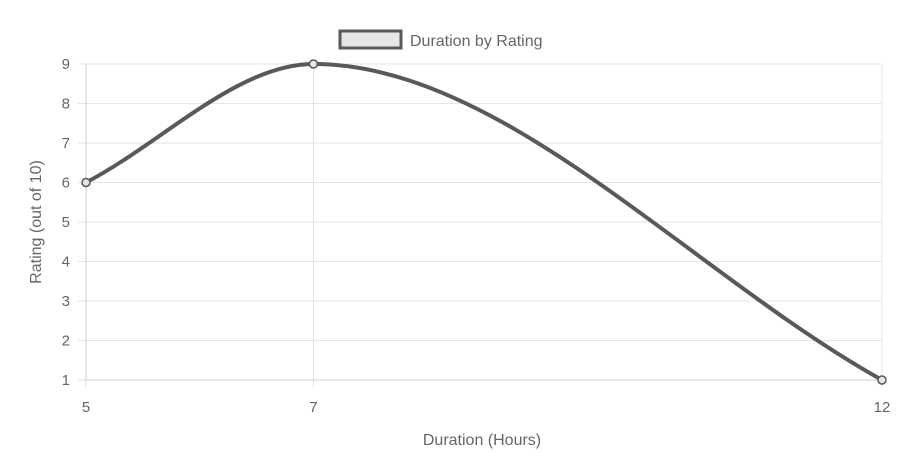  Describe the element at coordinates (36, 222) in the screenshot. I see `y-axis-title: Rating (out of 10)` at that location.